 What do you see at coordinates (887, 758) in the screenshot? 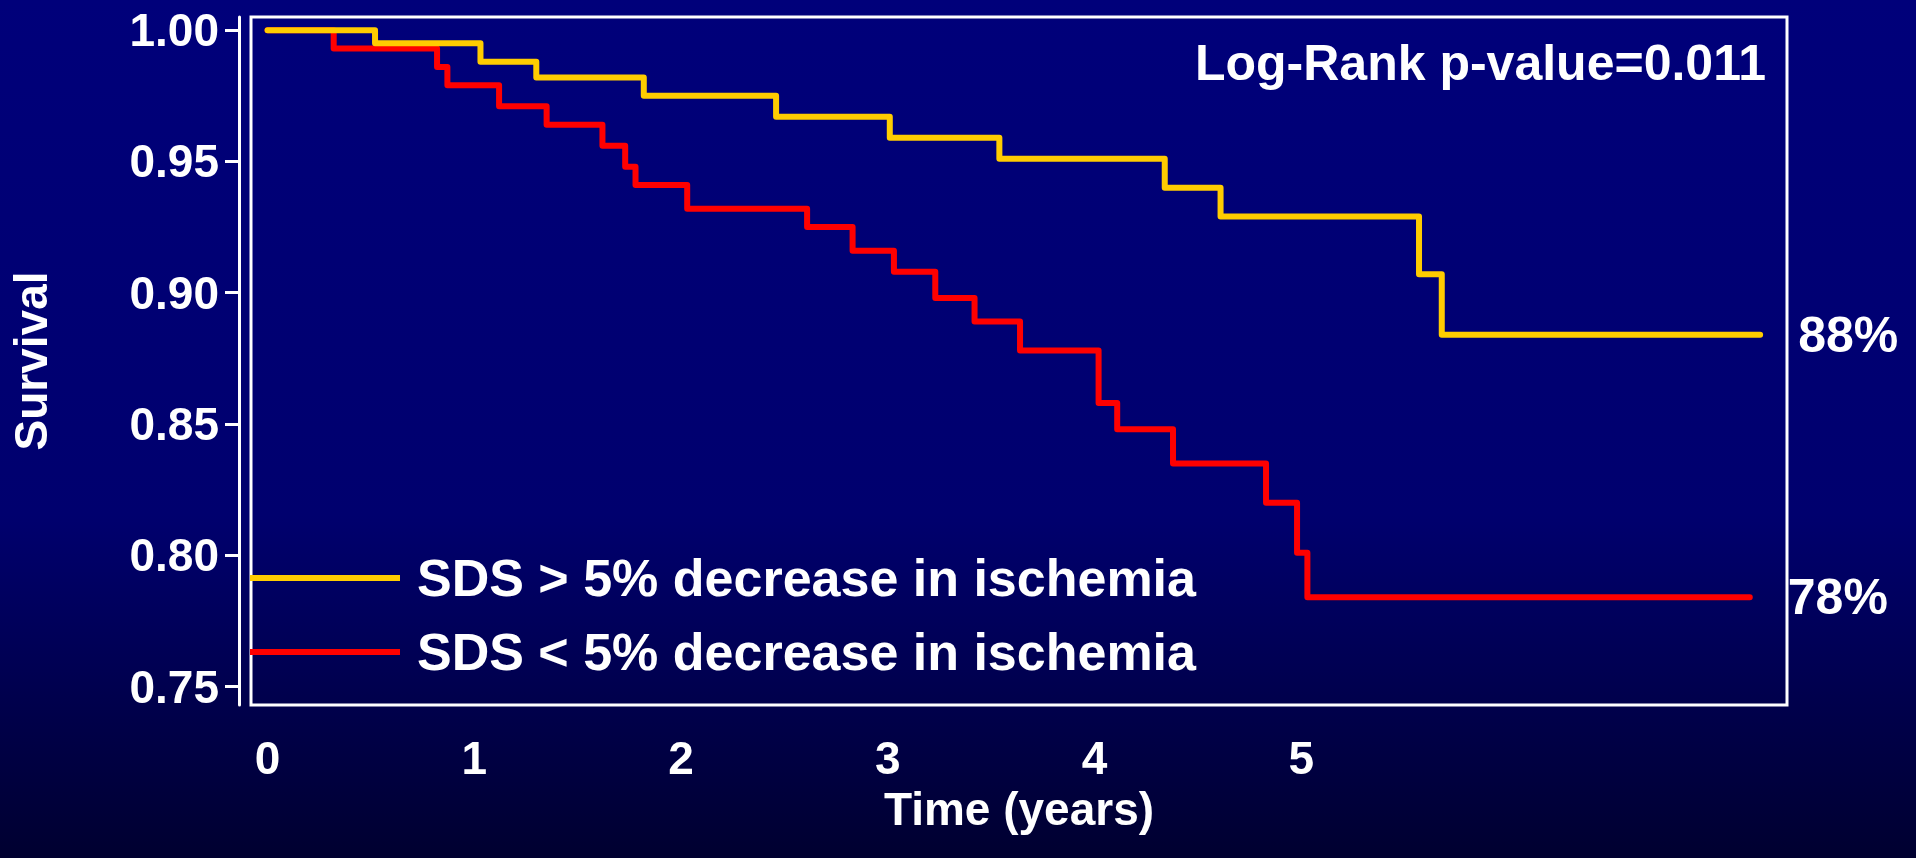
I see `x-tick-label: 3` at bounding box center [887, 758].